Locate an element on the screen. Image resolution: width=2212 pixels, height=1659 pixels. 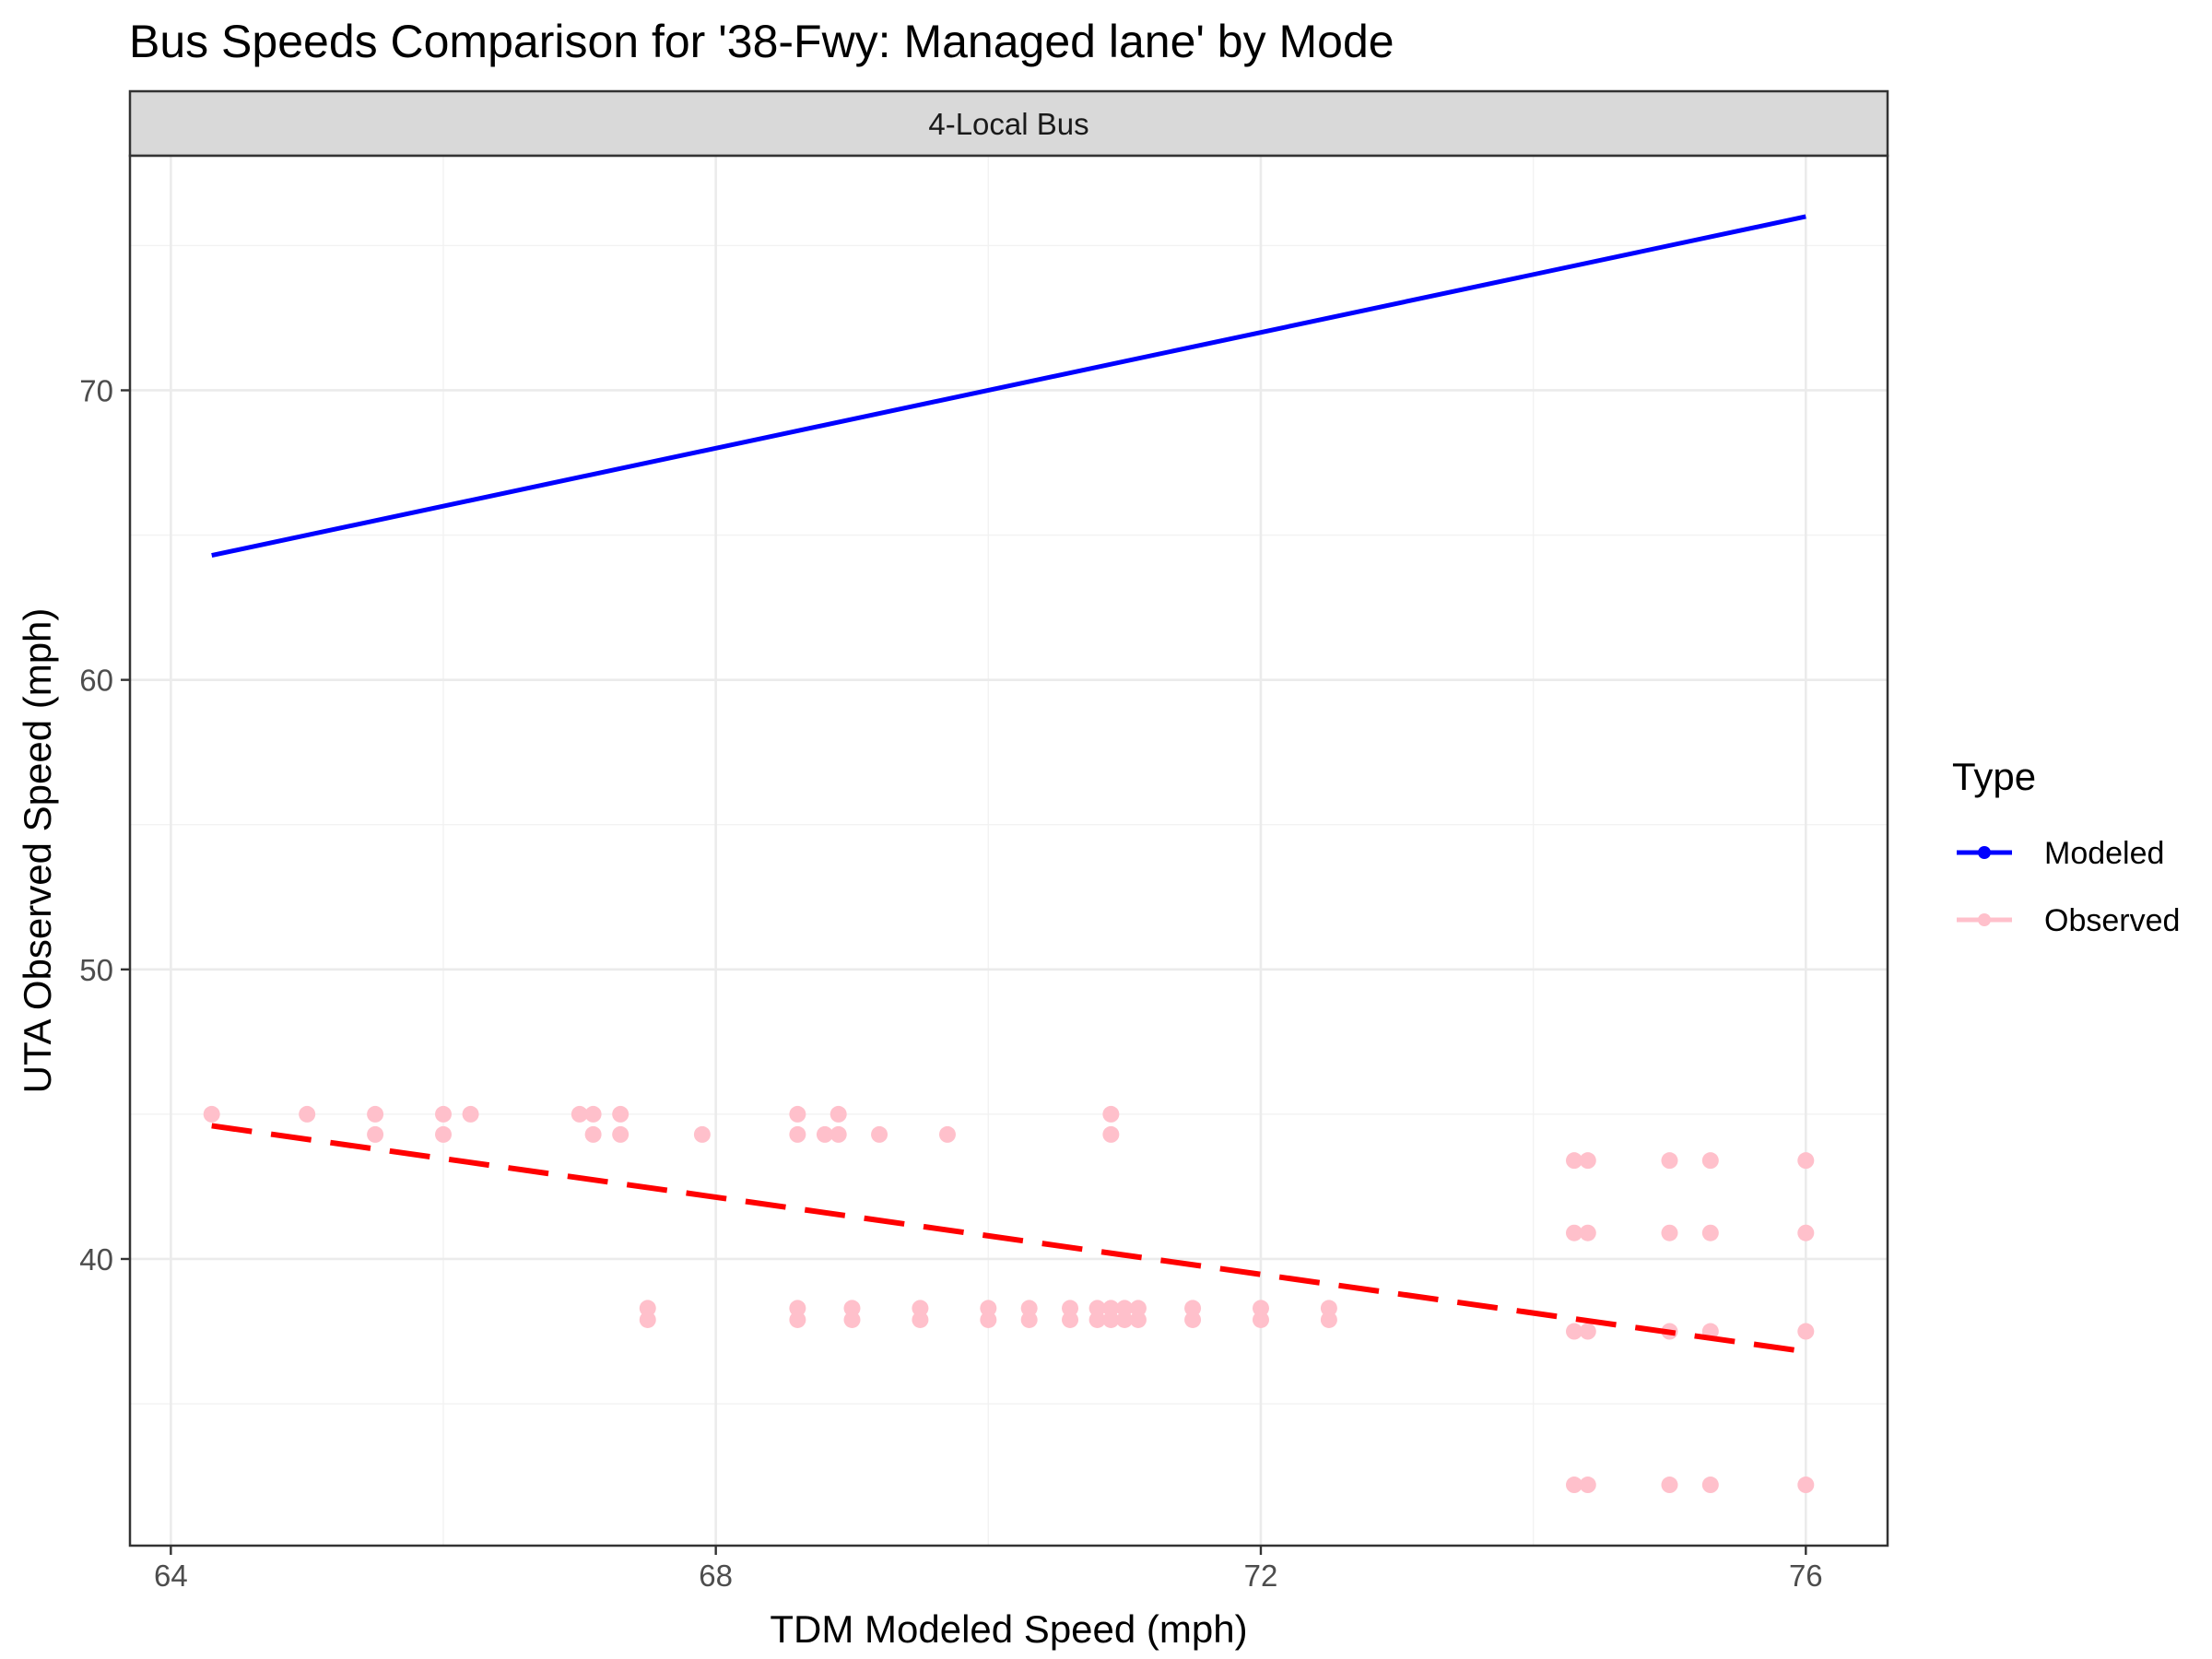
facet-strip is located at coordinates (1008, 123).